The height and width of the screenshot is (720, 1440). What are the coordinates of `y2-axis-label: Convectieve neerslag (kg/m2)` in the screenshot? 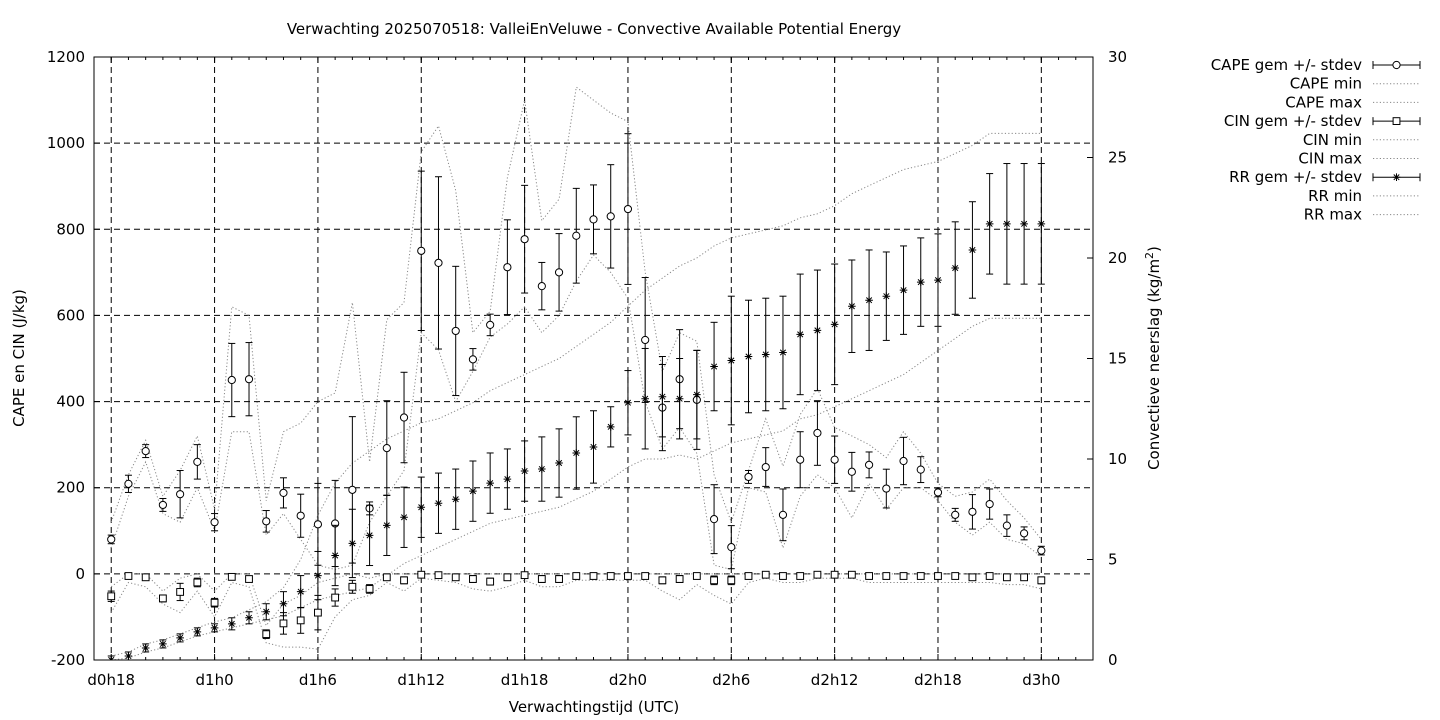 It's located at (1153, 358).